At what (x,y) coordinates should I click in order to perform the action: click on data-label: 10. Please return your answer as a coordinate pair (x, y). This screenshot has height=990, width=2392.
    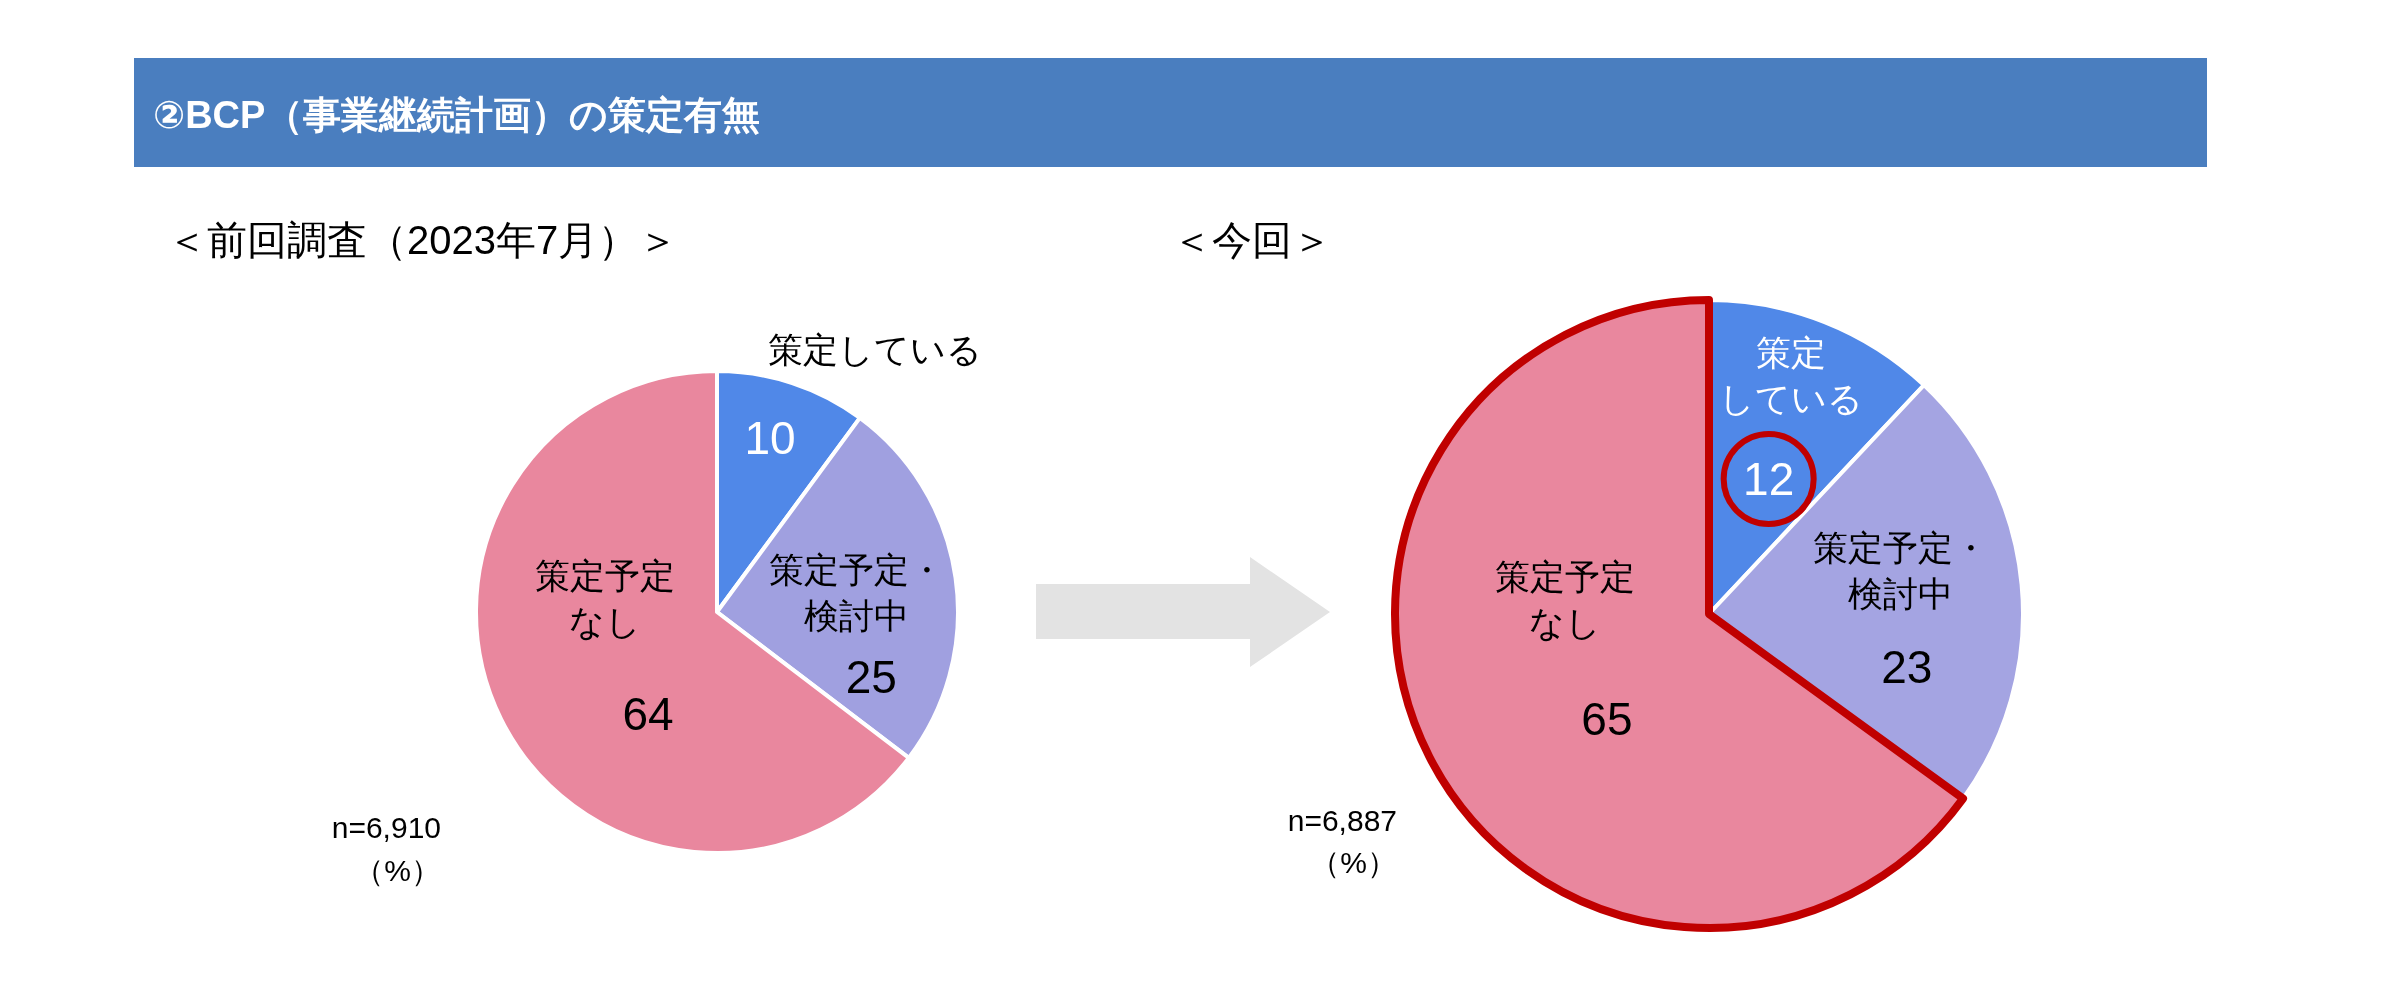
    Looking at the image, I should click on (770, 438).